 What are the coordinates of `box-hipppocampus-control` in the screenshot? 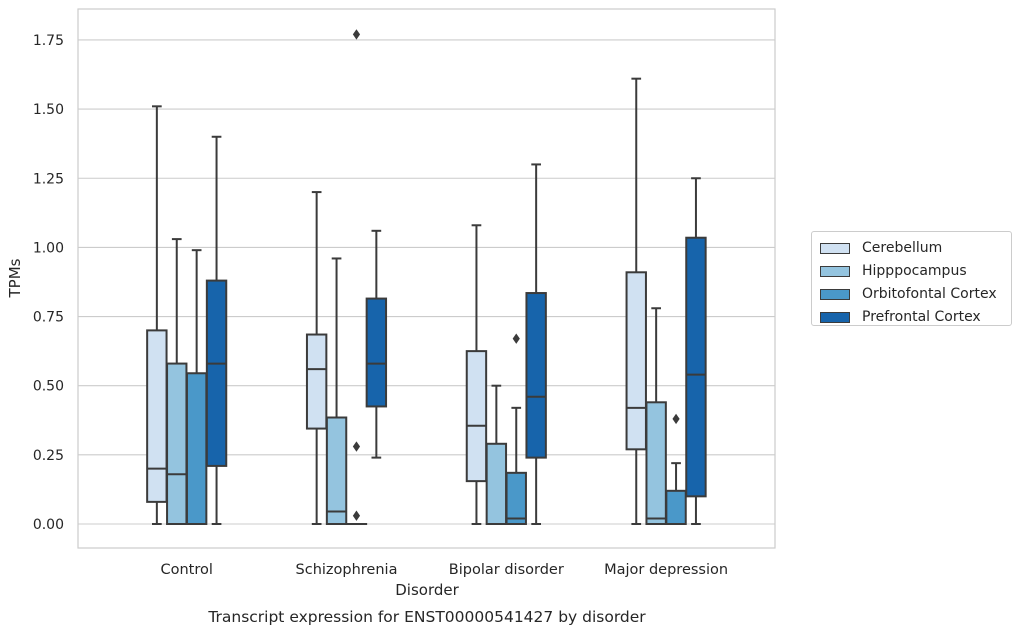 It's located at (177, 381).